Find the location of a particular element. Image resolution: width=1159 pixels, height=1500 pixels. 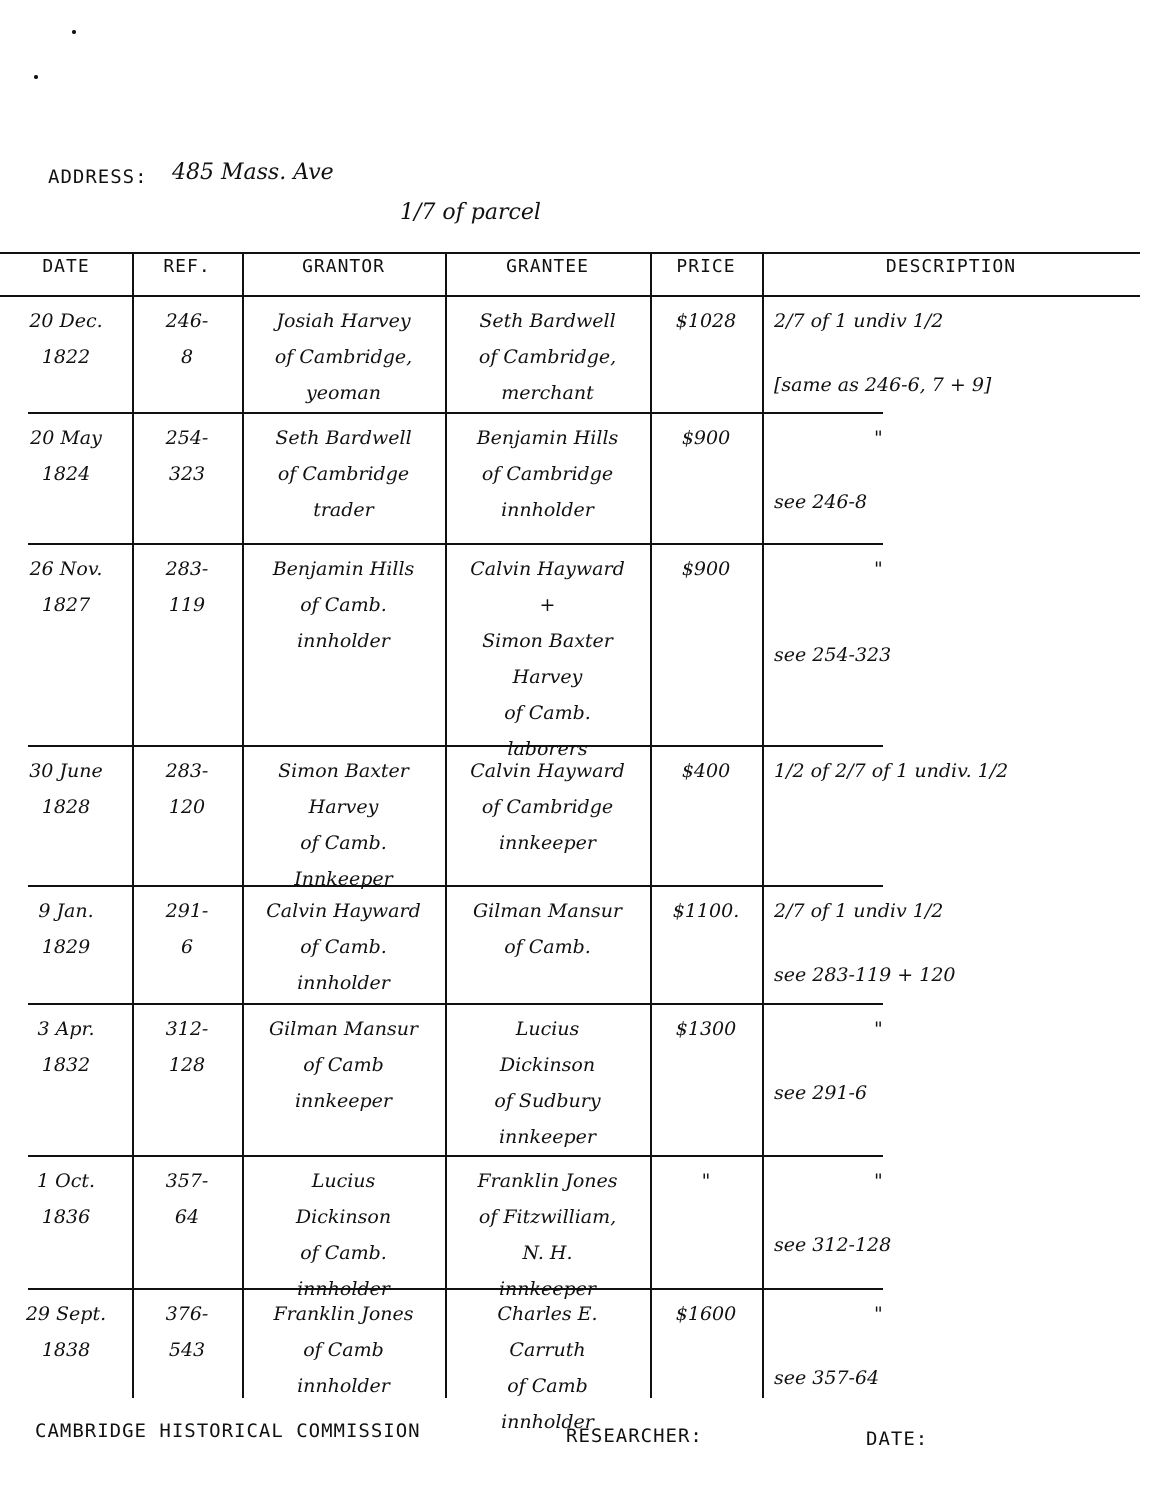

ref-text: 6 is located at coordinates (187, 947).